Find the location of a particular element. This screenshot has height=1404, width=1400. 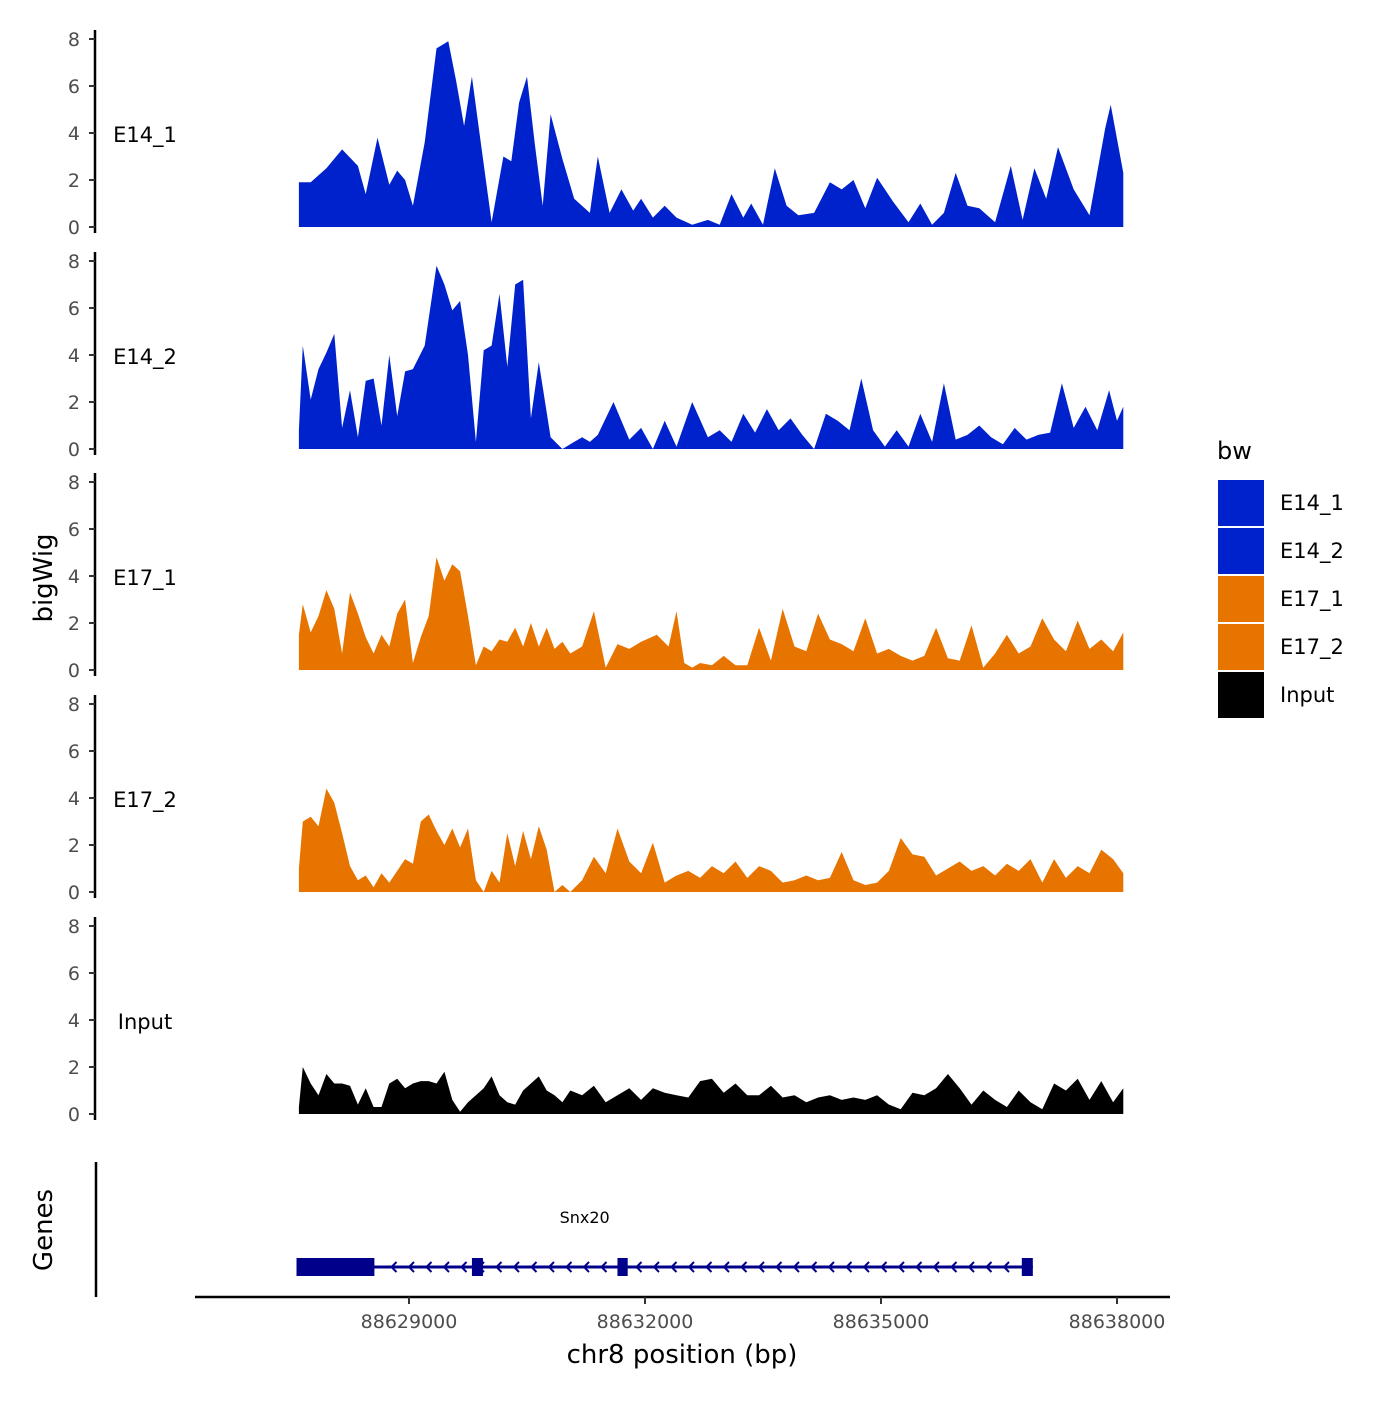

x-tick-label: 88632000 is located at coordinates (645, 1322).